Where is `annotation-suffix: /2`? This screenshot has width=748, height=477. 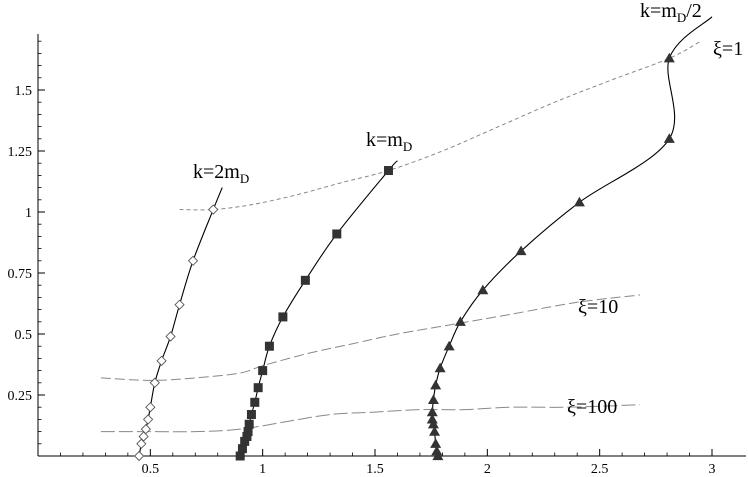 annotation-suffix: /2 is located at coordinates (694, 11).